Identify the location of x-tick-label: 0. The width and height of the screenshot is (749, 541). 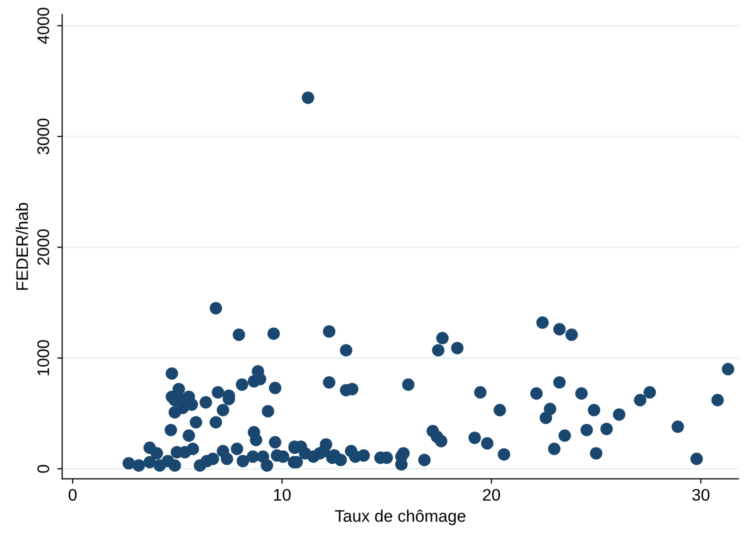
(72, 494).